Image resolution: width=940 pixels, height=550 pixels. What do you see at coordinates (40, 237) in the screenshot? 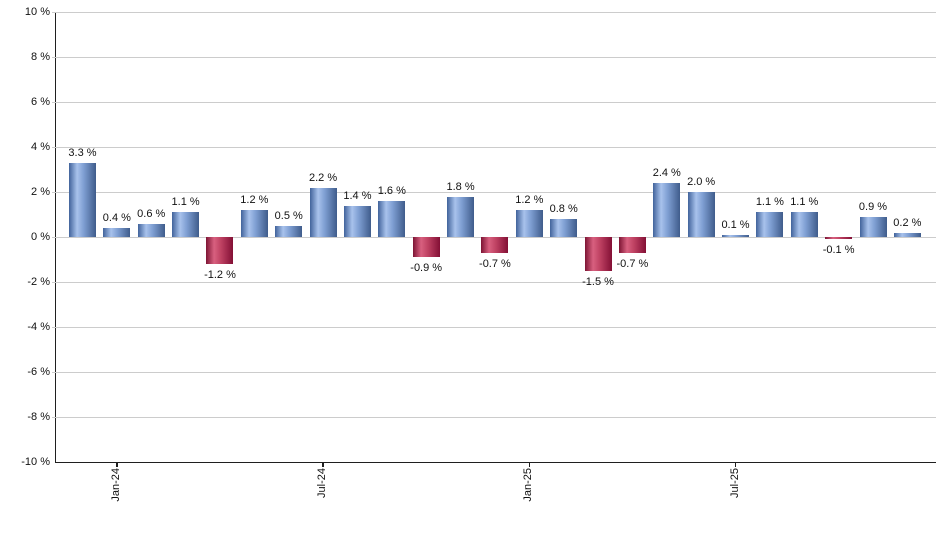
I see `y-tick-label: 0 %` at bounding box center [40, 237].